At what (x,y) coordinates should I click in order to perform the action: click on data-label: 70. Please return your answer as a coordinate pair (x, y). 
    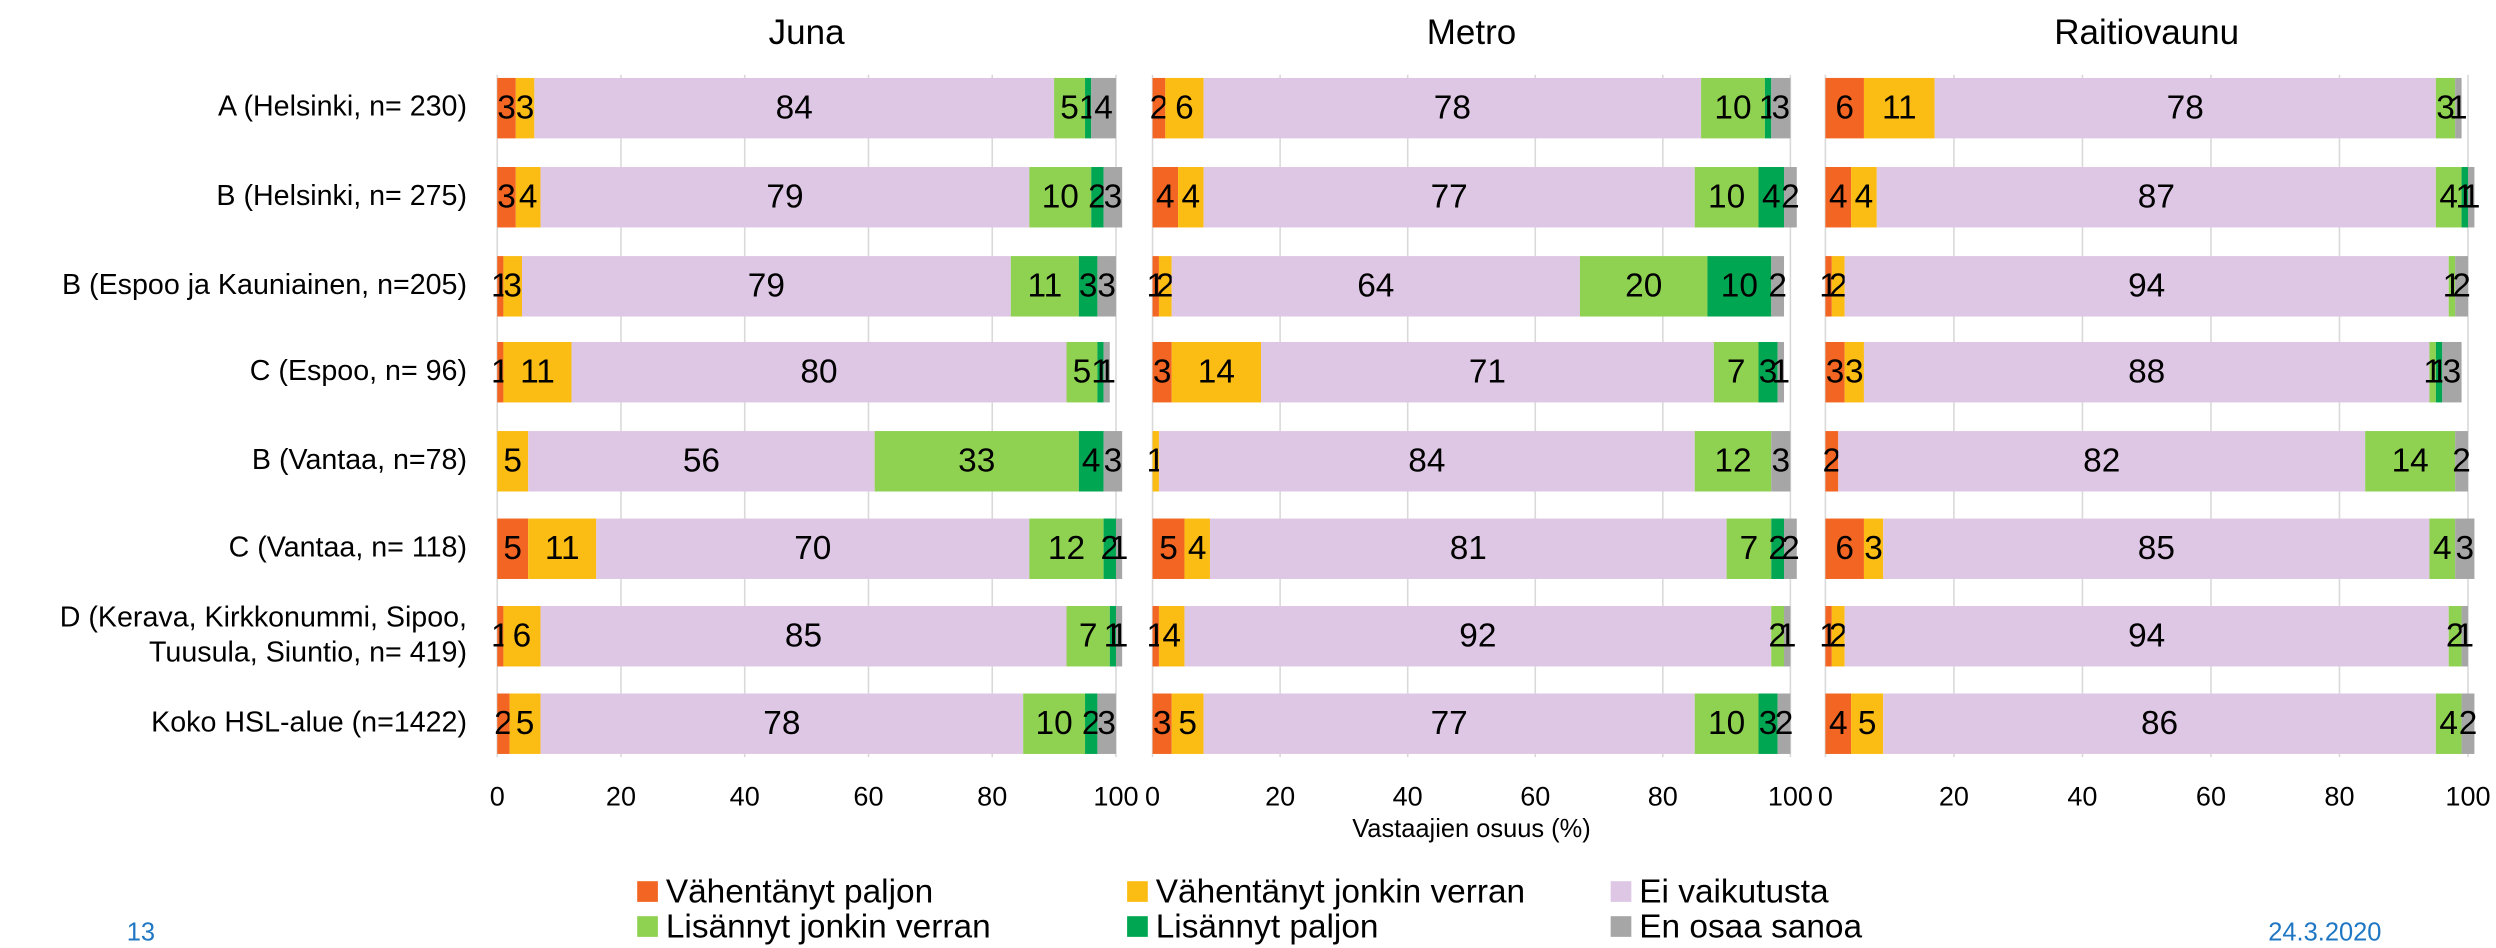
    Looking at the image, I should click on (812, 548).